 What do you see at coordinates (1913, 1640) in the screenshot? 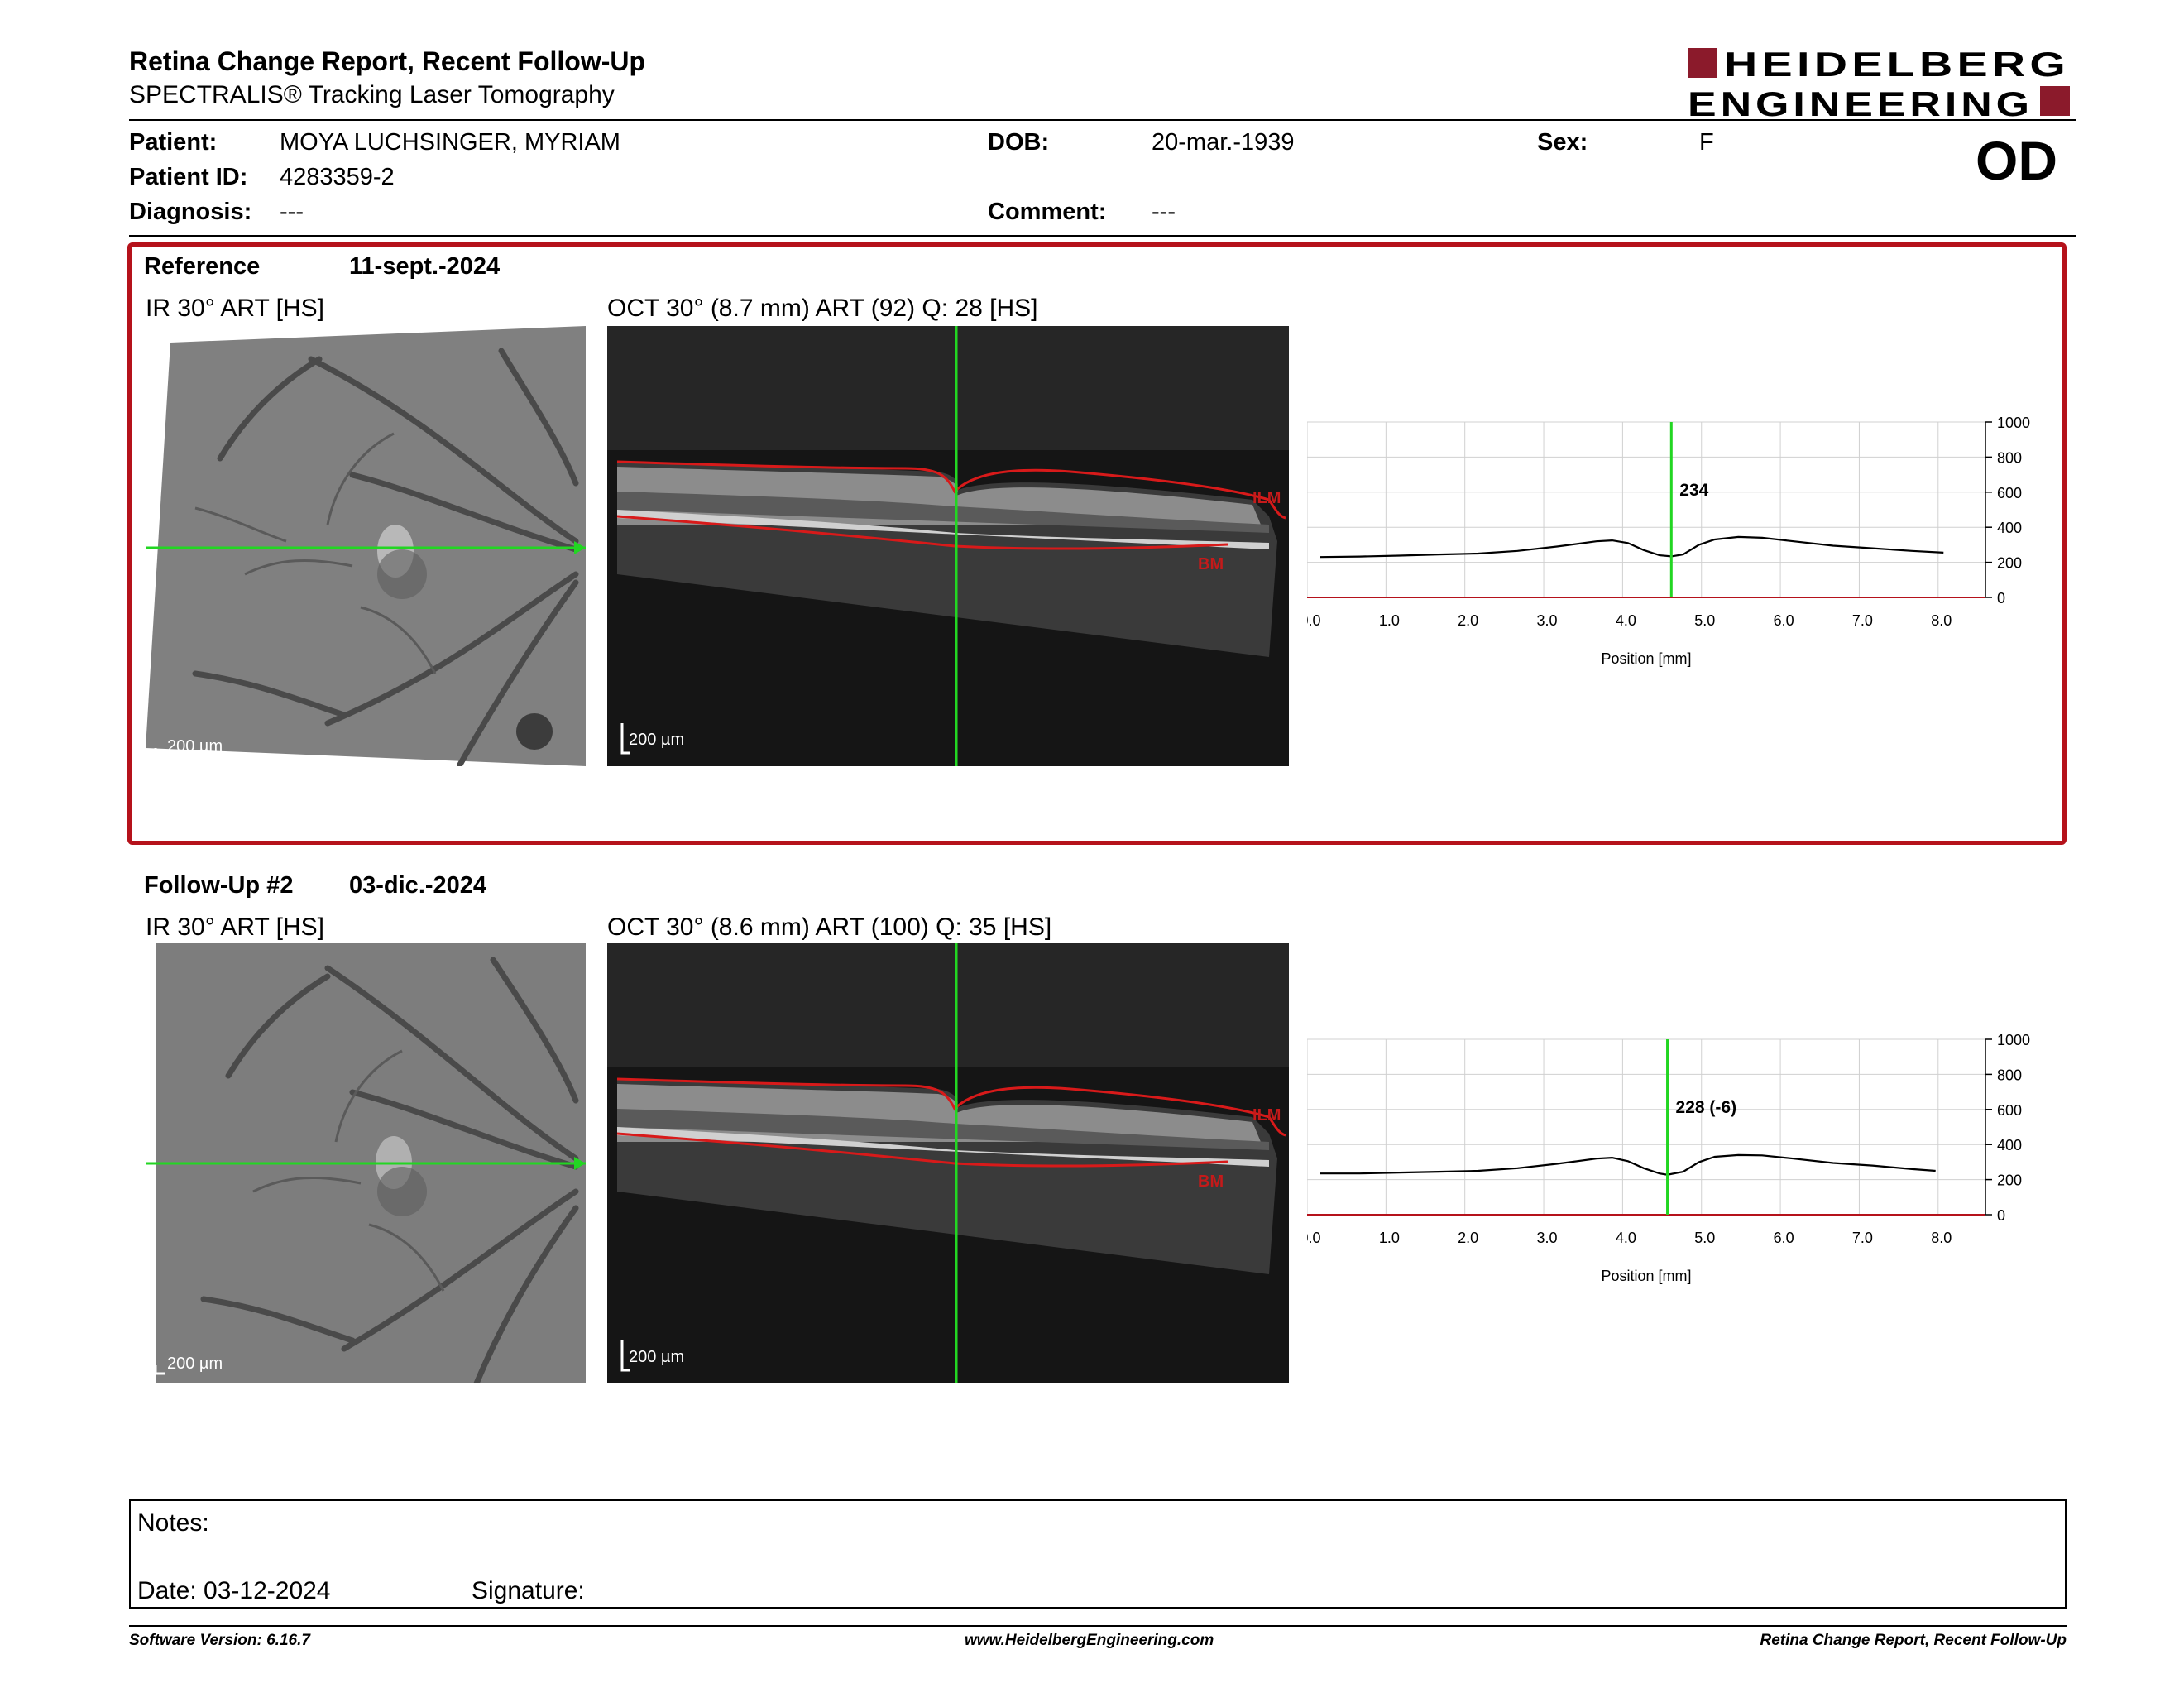
I see `footer-report-name: Retina Change Report, Recent Follow-Up` at bounding box center [1913, 1640].